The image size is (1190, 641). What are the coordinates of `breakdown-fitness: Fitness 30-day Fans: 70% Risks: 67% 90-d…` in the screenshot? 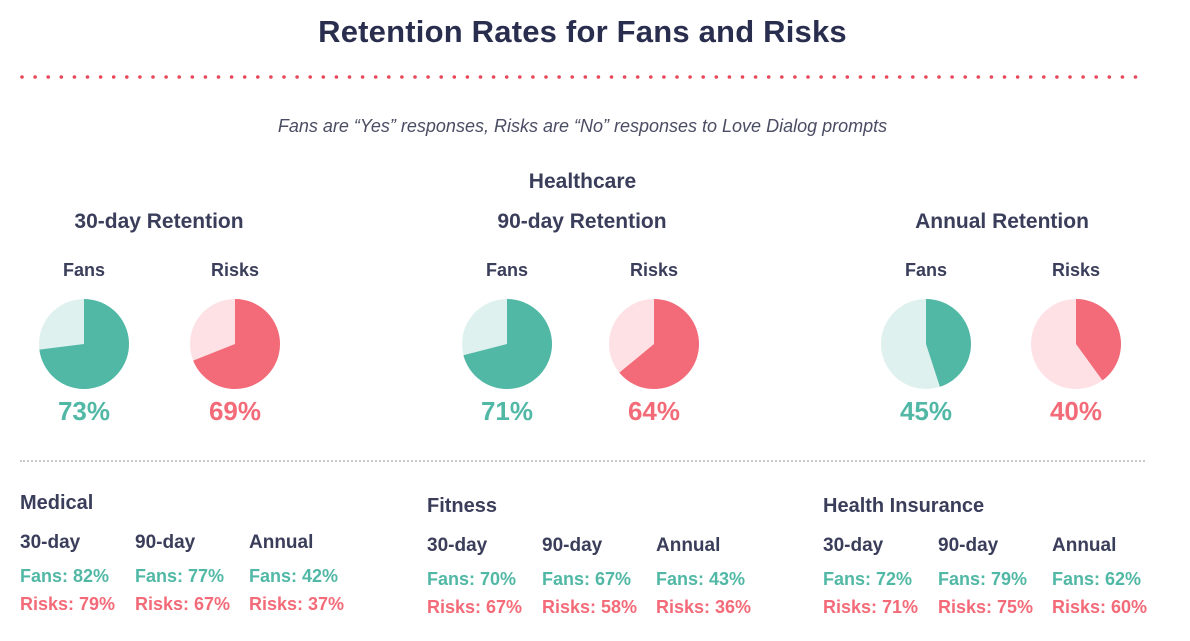 It's located at (607, 556).